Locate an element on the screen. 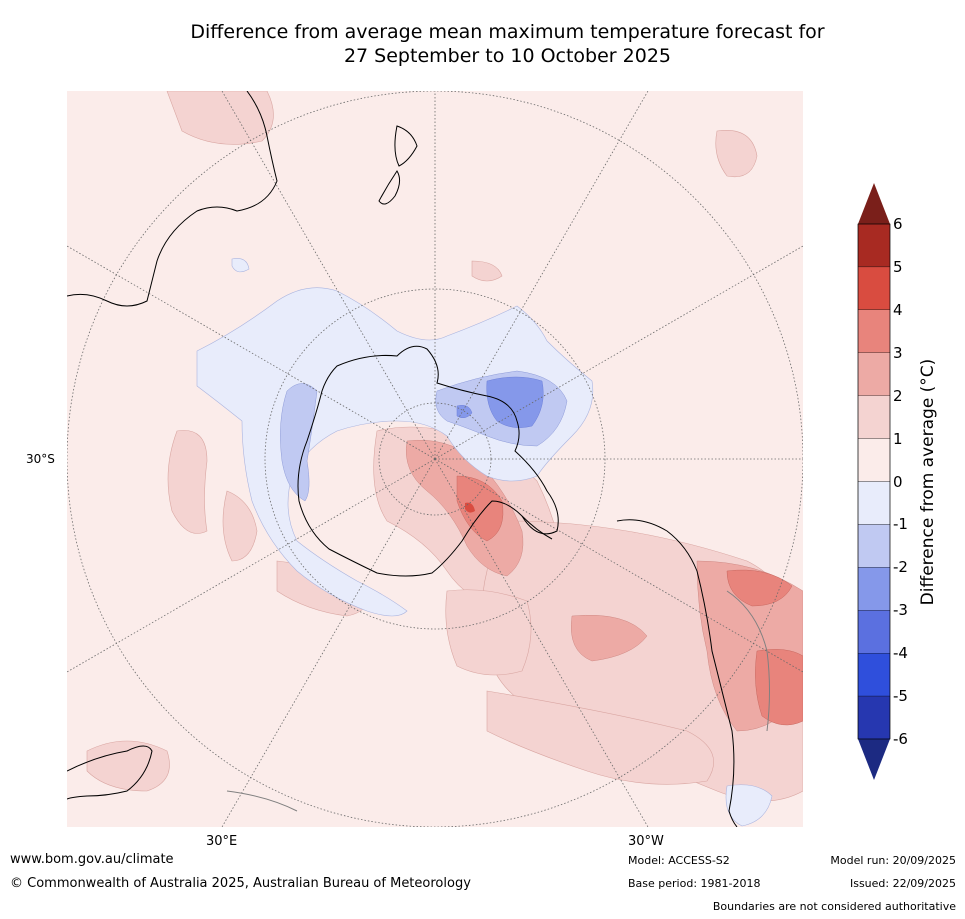 This screenshot has width=965, height=919. anomaly-layer-minus3-minus2 is located at coordinates (500, 402).